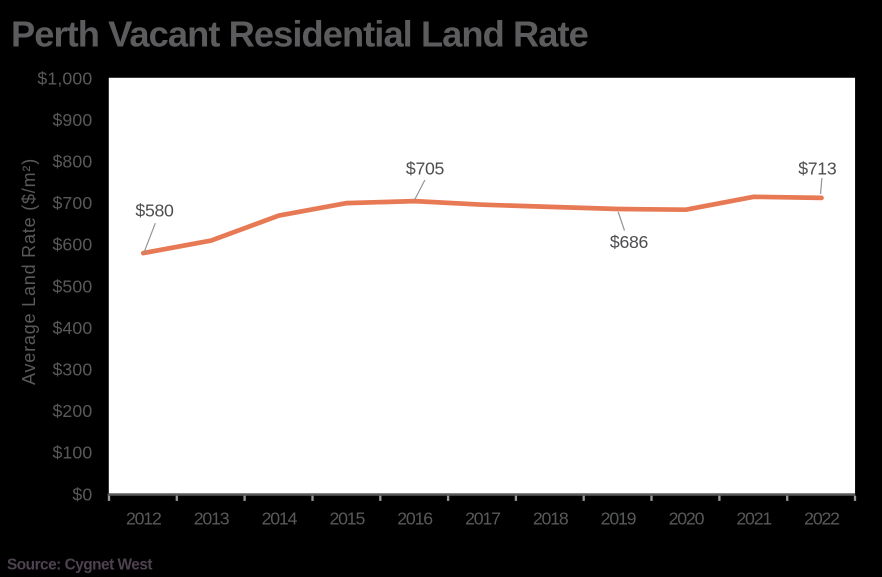 The image size is (882, 577). What do you see at coordinates (143, 518) in the screenshot?
I see `svg-text: 2012` at bounding box center [143, 518].